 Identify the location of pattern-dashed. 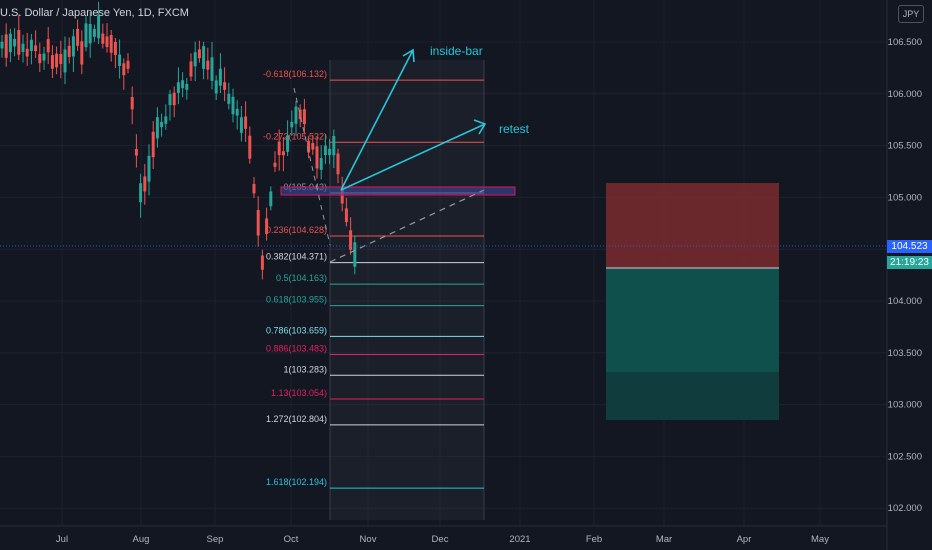
(312, 166).